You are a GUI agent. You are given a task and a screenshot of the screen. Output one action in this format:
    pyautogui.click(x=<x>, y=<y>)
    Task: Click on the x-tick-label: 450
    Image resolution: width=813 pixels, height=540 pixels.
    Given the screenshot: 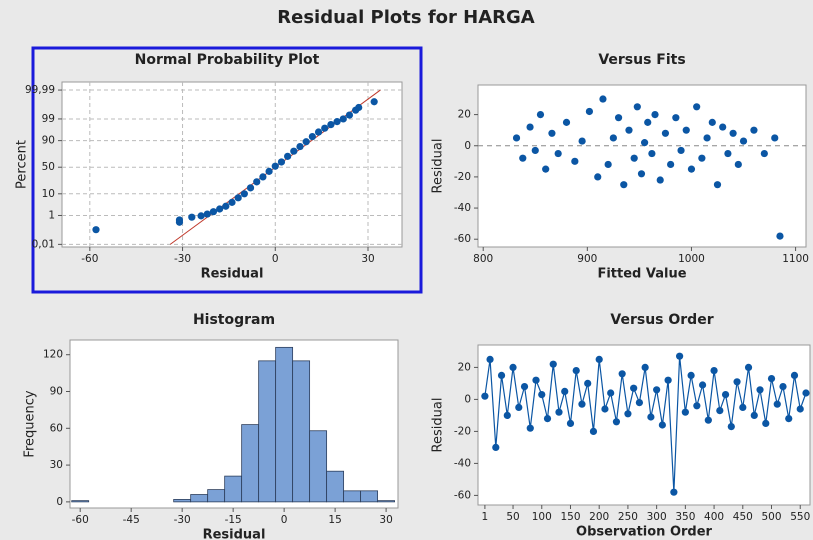 What is the action you would take?
    pyautogui.click(x=743, y=517)
    